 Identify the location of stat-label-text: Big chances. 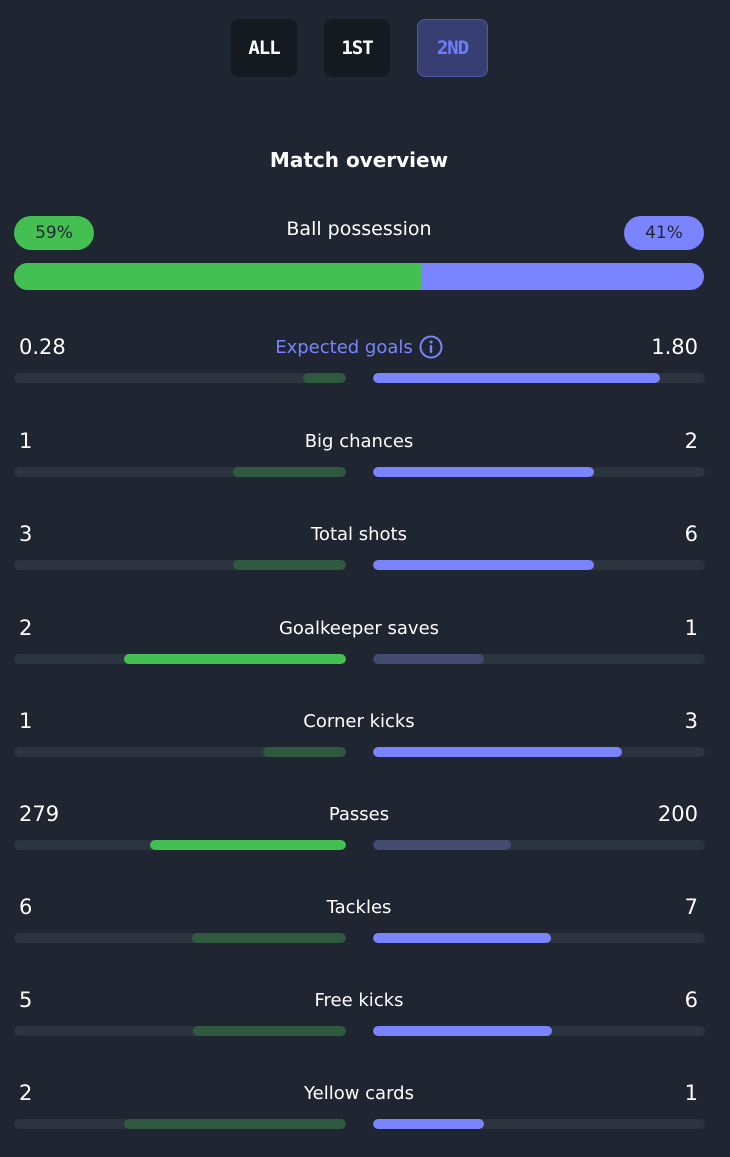
(359, 441).